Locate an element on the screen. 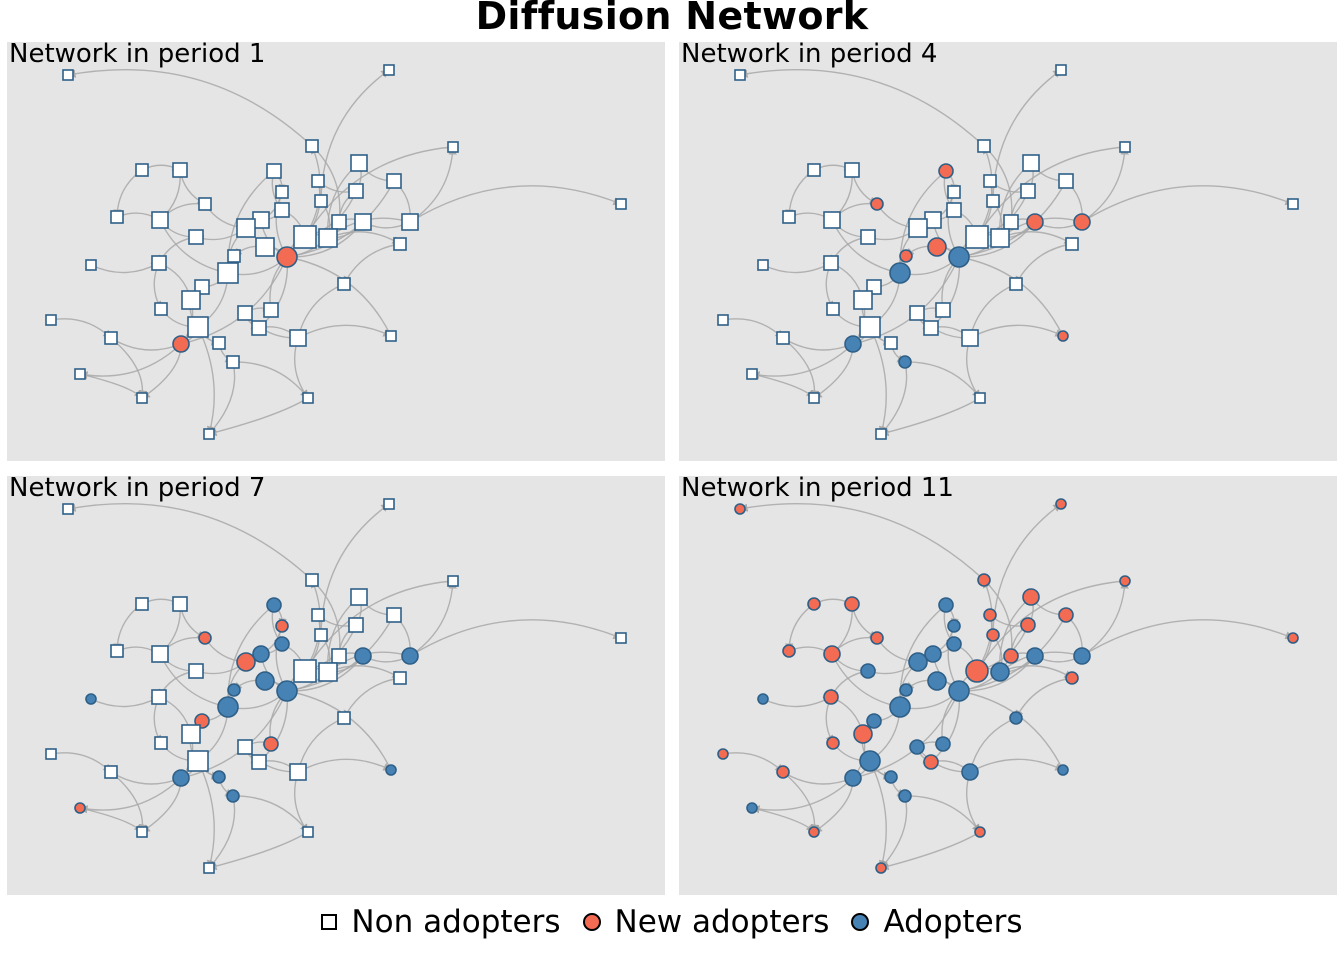 Image resolution: width=1344 pixels, height=960 pixels. legend-label: New adopters is located at coordinates (722, 922).